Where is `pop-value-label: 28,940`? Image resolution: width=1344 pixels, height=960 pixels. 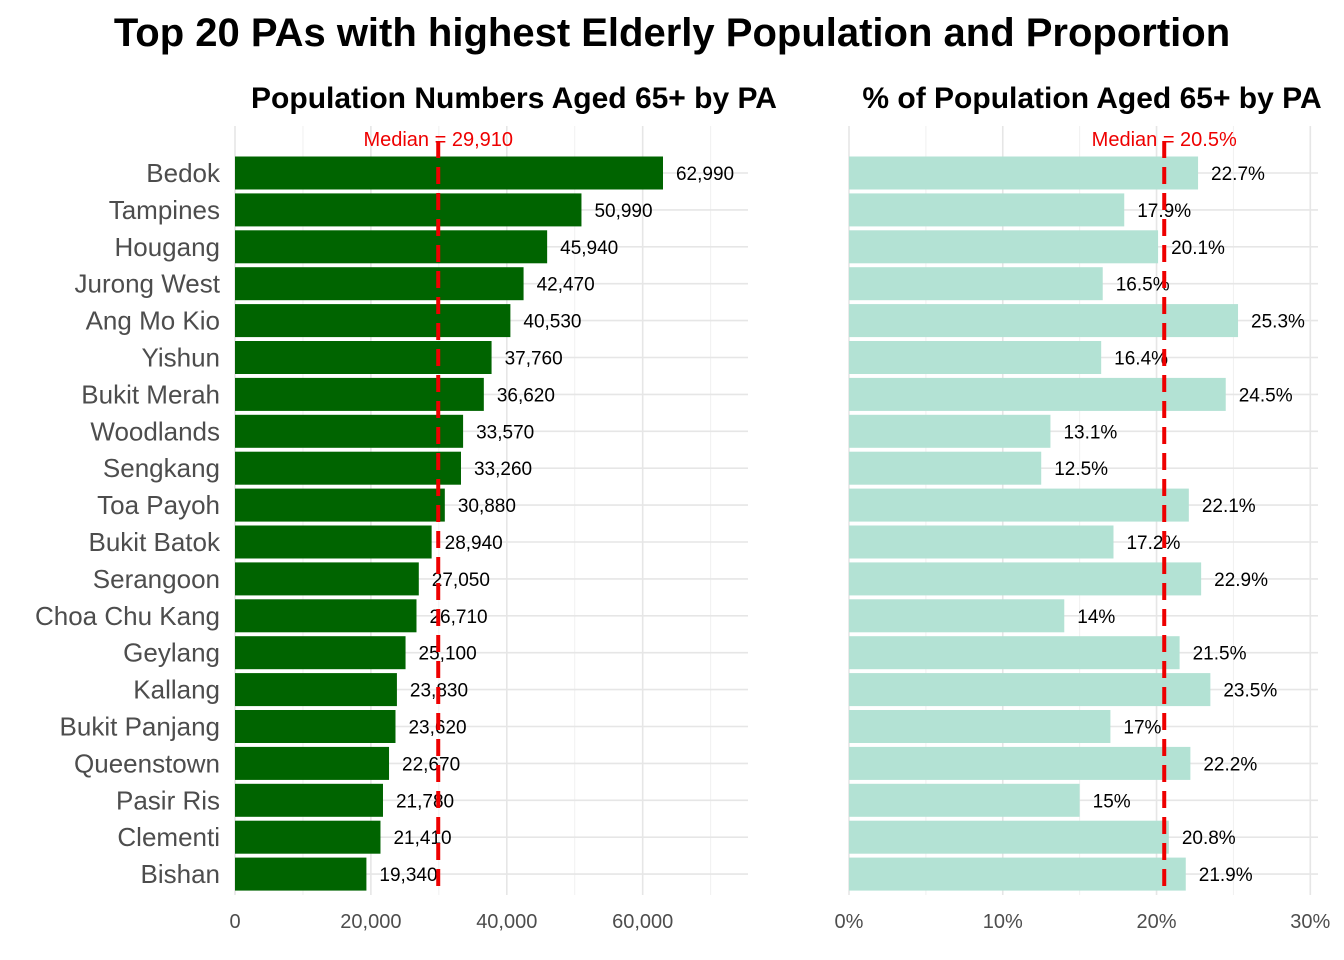
pop-value-label: 28,940 is located at coordinates (474, 543).